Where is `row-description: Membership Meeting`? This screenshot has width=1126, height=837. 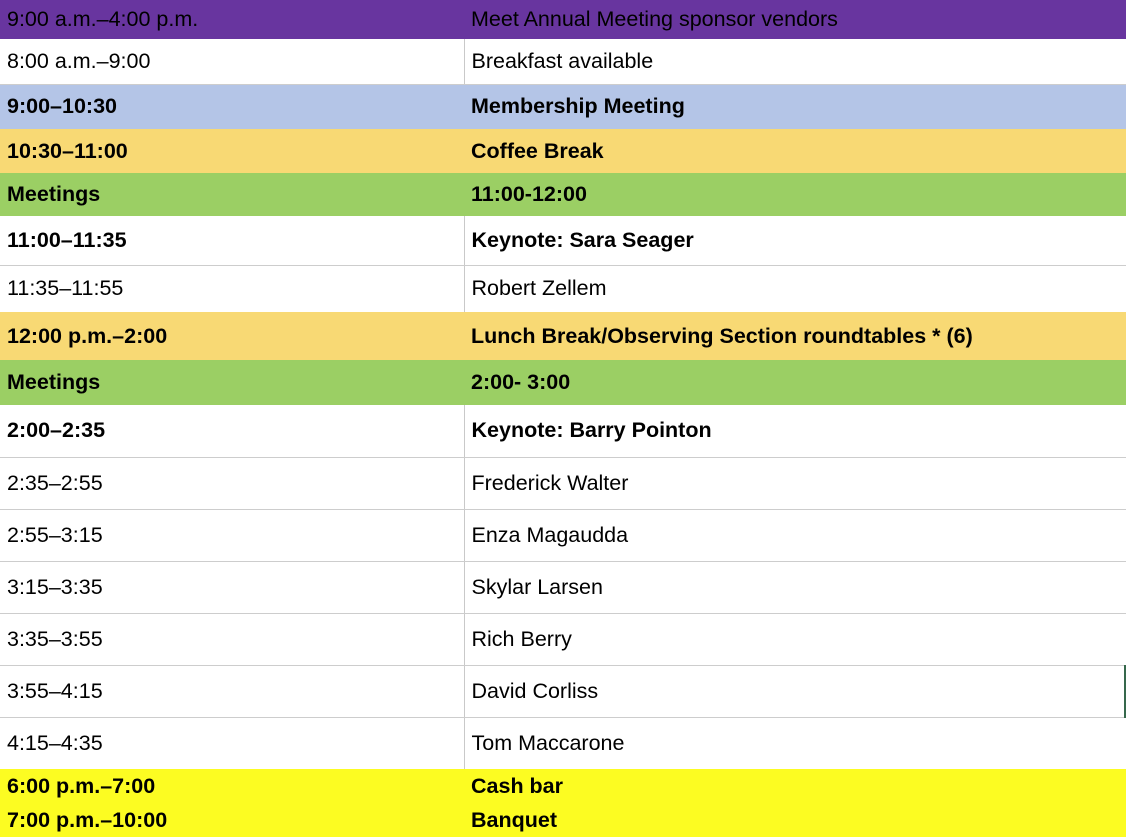 row-description: Membership Meeting is located at coordinates (795, 106).